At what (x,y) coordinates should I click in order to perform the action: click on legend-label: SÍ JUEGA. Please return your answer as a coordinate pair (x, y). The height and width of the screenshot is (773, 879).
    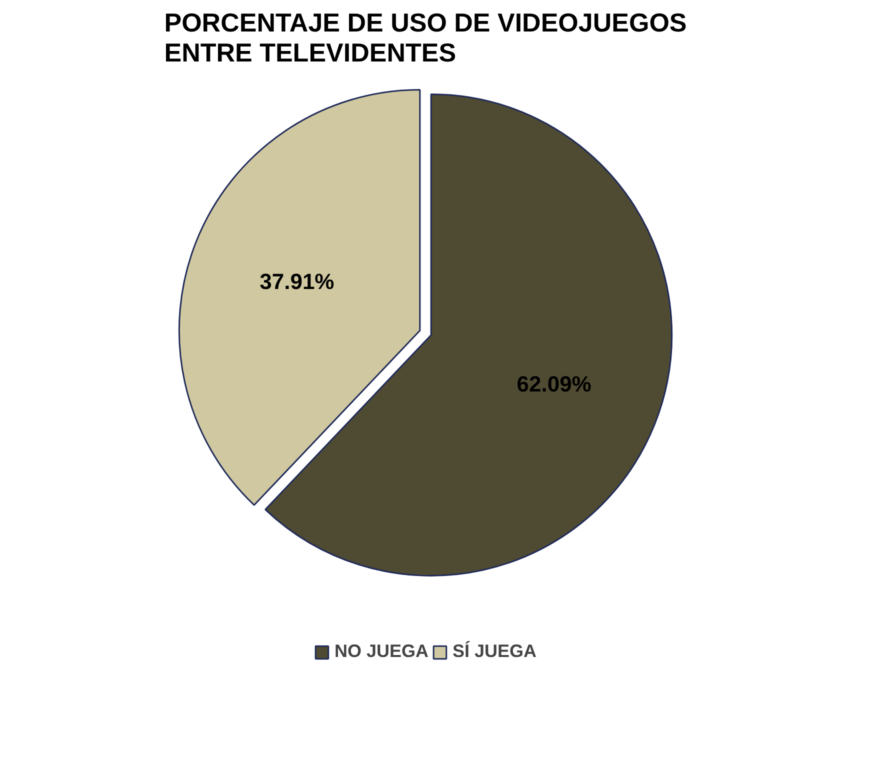
    Looking at the image, I should click on (494, 651).